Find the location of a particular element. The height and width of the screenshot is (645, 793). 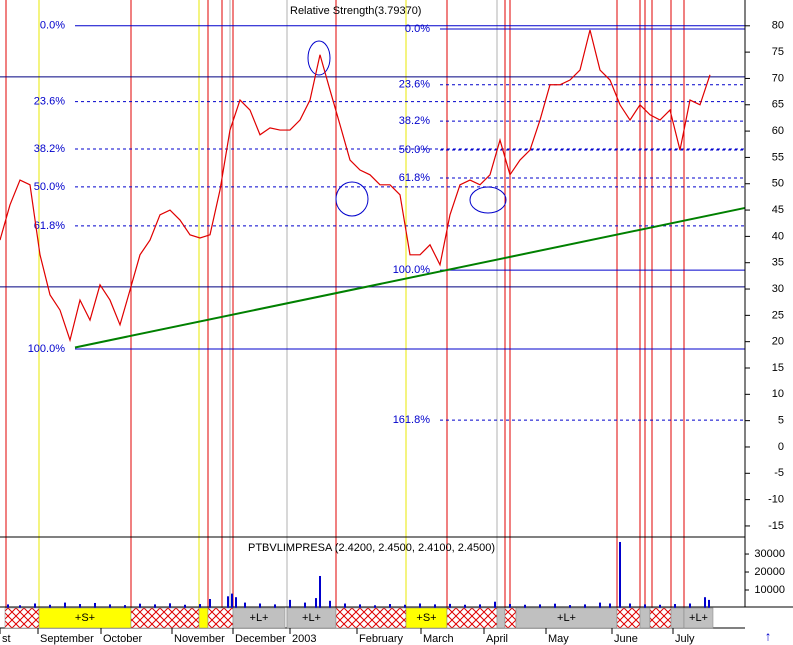

y-tick-label: 35 is located at coordinates (778, 263).